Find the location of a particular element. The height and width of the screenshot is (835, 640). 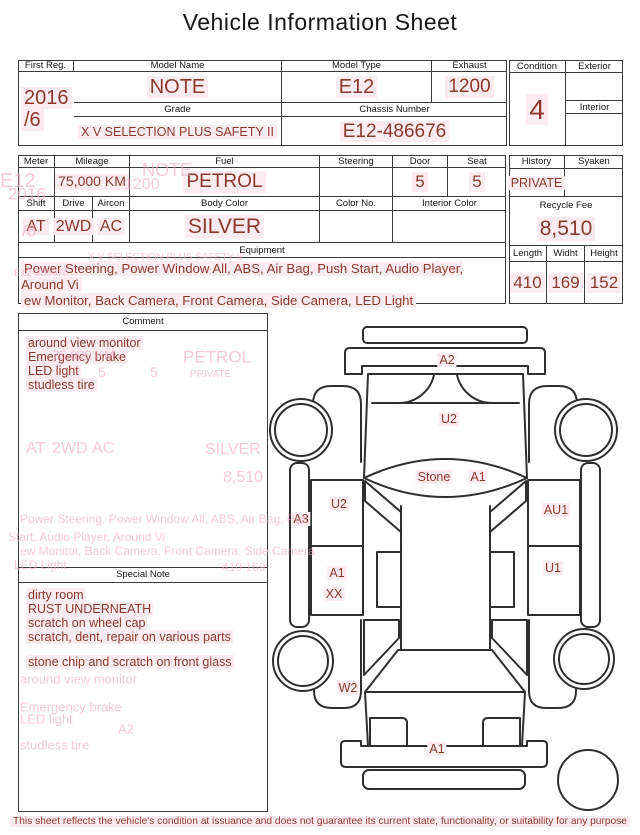

meter-value is located at coordinates (36, 182).